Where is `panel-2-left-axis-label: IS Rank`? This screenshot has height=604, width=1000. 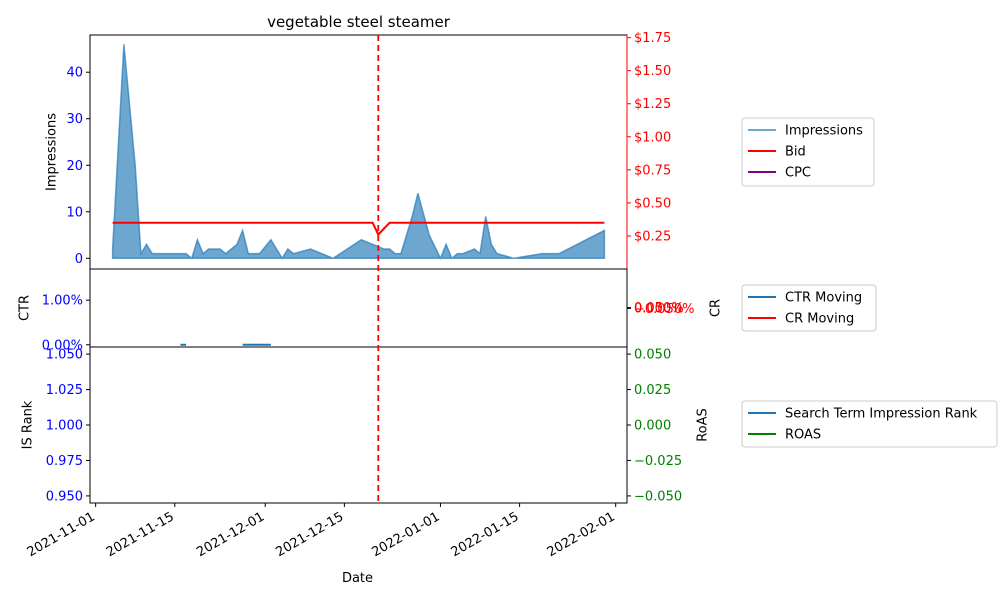 panel-2-left-axis-label: IS Rank is located at coordinates (28, 424).